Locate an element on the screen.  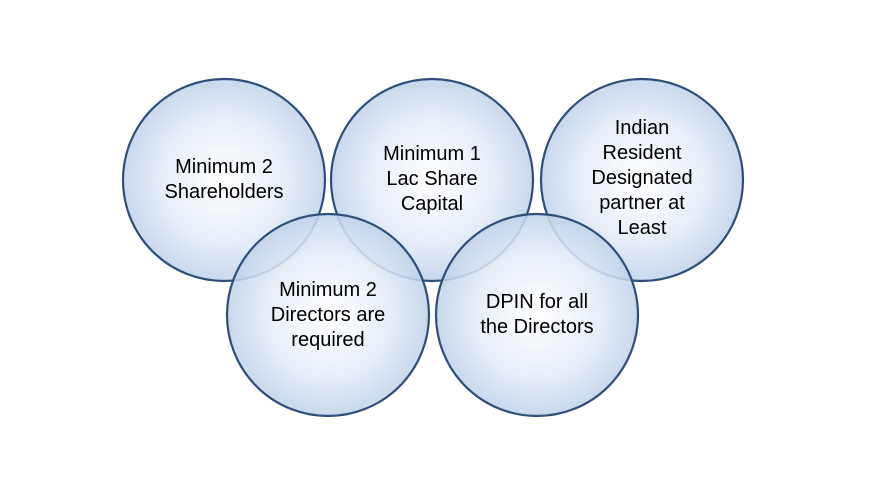
circle-dpin is located at coordinates (537, 315).